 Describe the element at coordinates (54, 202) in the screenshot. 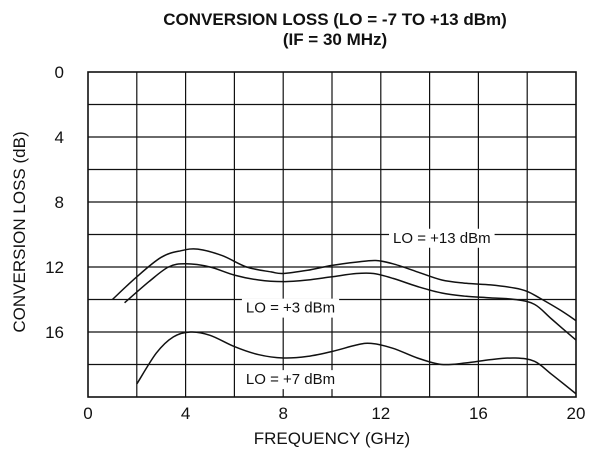

I see `y-tick-labels: 0 4 8 12 16` at that location.